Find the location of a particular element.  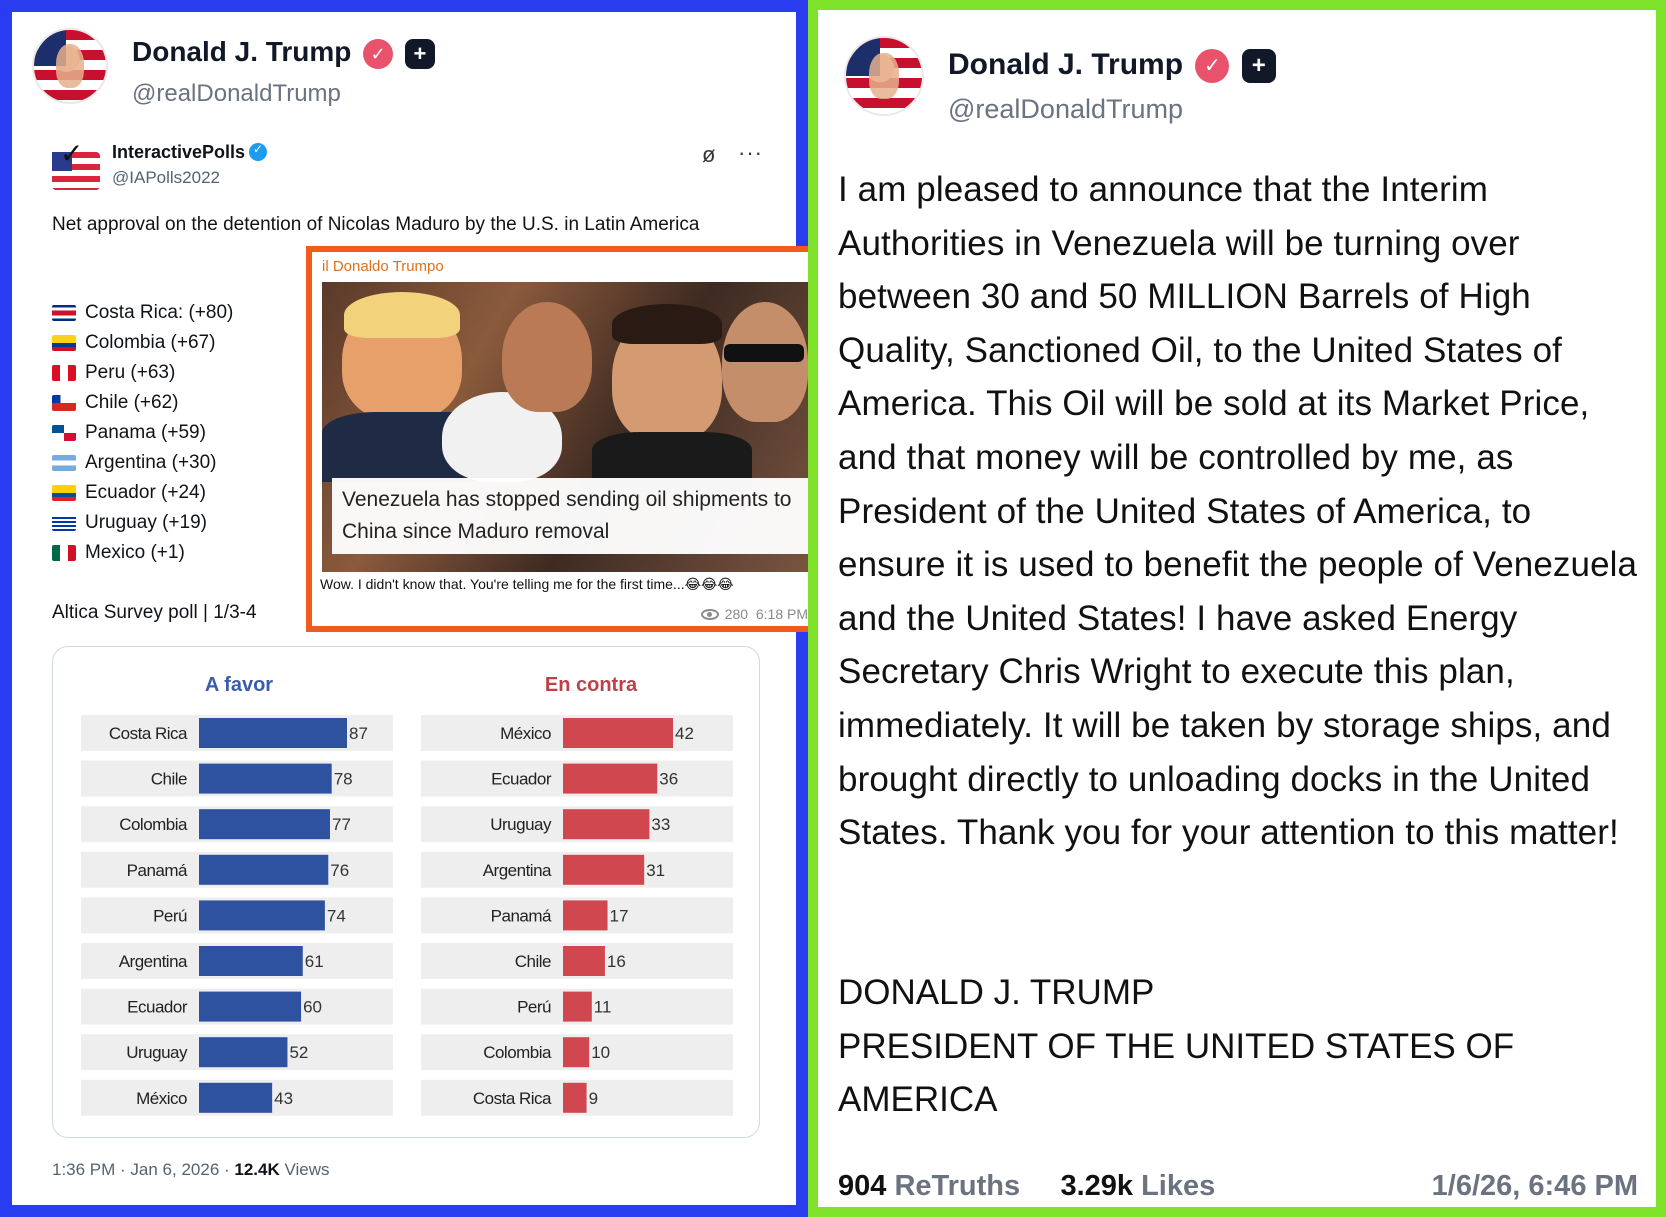

data-label: 42 is located at coordinates (684, 733).